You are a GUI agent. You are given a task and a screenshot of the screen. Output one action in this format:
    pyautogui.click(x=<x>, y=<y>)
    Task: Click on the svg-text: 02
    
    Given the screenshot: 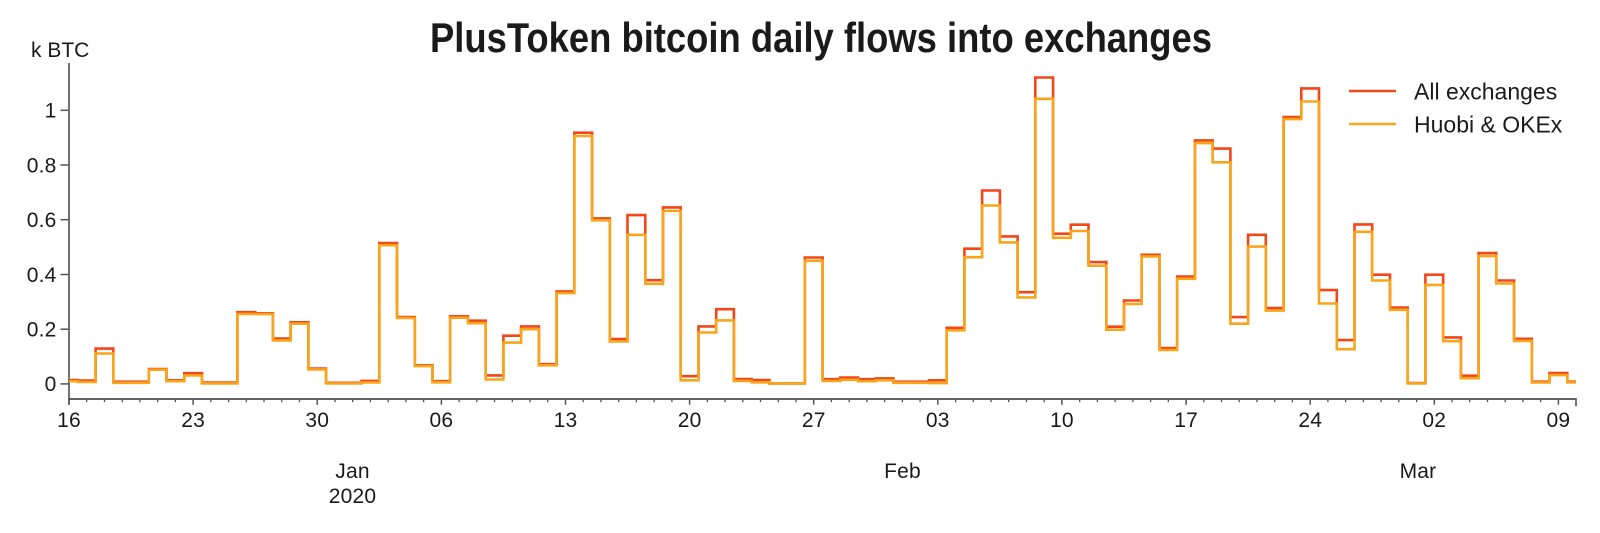 What is the action you would take?
    pyautogui.click(x=1434, y=420)
    